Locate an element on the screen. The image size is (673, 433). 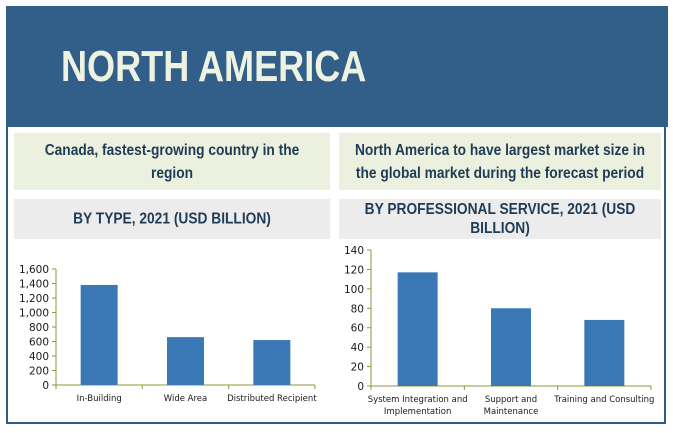
y-tick-label: 120 is located at coordinates (354, 270).